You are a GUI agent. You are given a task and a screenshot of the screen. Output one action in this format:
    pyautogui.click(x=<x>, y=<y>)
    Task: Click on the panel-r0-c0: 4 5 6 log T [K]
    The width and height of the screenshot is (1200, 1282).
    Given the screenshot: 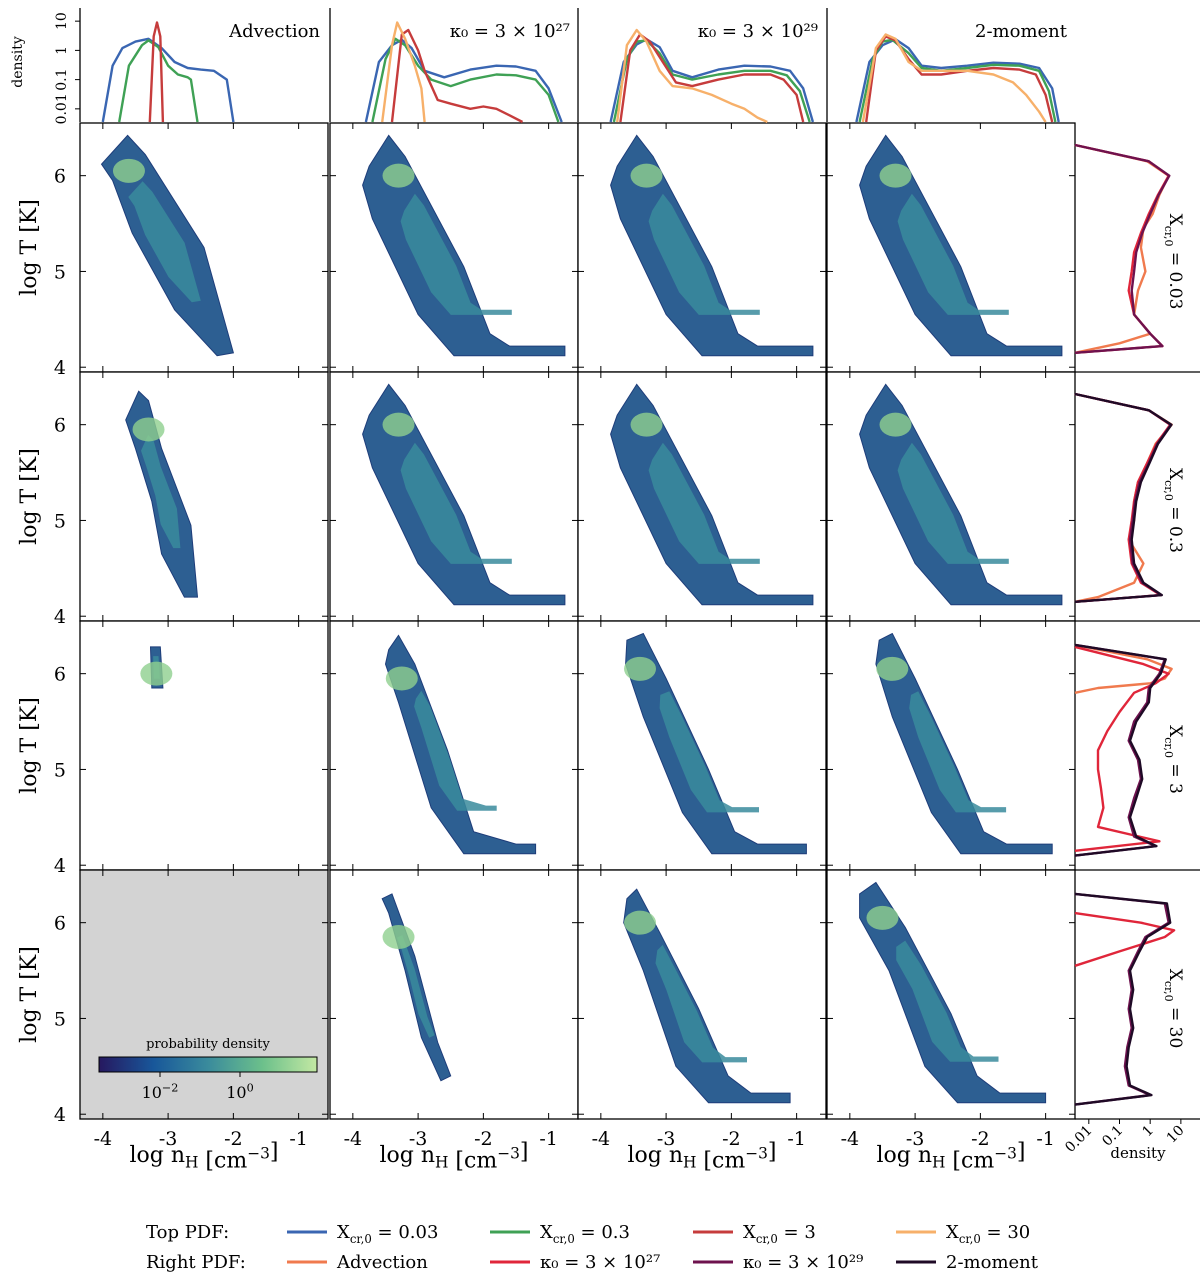 What is the action you would take?
    pyautogui.click(x=173, y=250)
    